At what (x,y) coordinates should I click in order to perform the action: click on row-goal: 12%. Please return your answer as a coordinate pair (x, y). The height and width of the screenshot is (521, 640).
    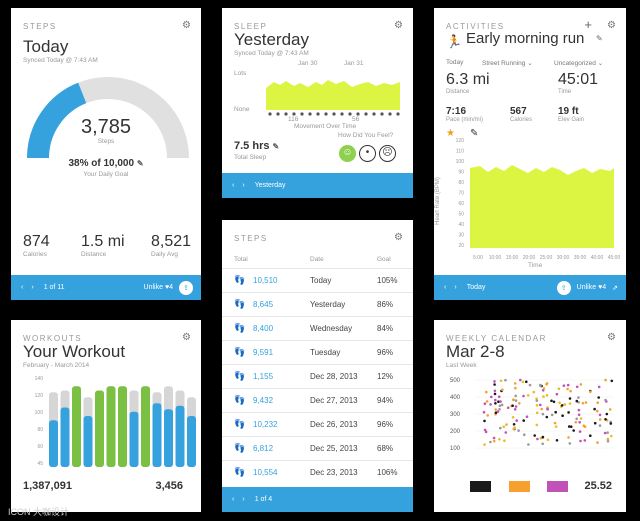
    Looking at the image, I should click on (385, 376).